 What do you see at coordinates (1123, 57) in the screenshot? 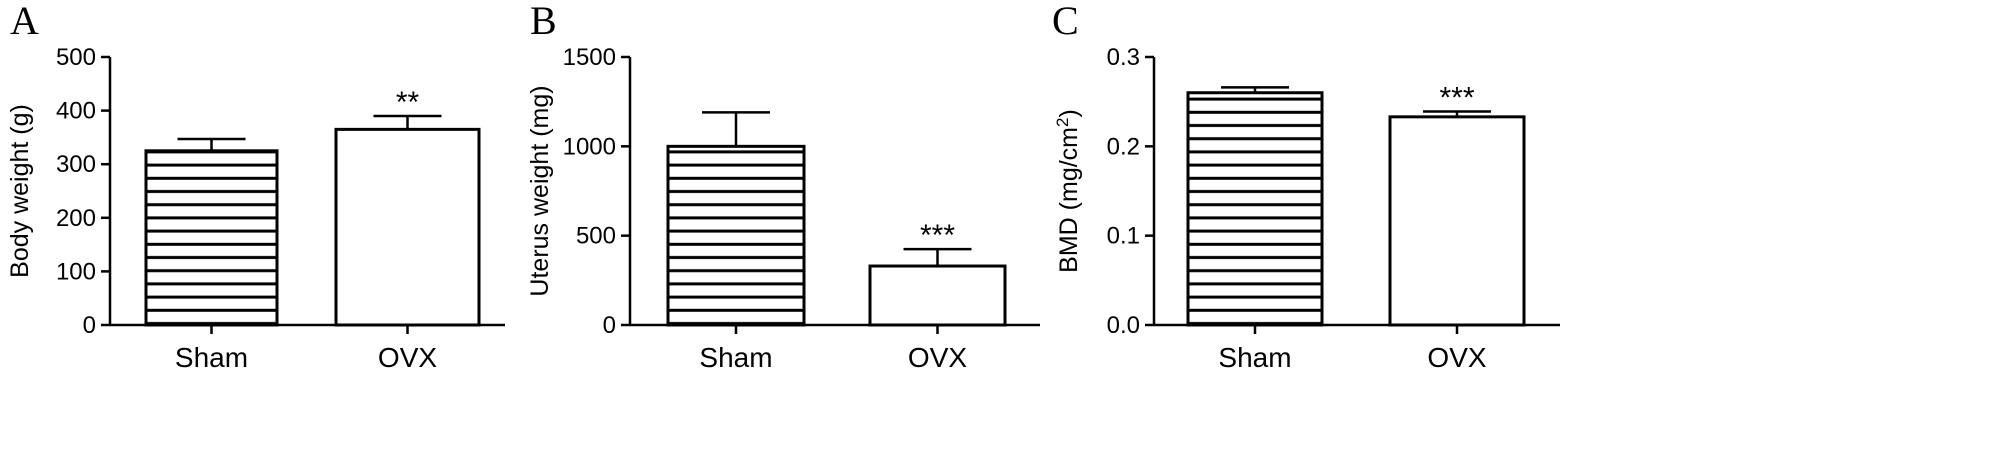
I see `panel-c-y-tick-label: 0.3` at bounding box center [1123, 57].